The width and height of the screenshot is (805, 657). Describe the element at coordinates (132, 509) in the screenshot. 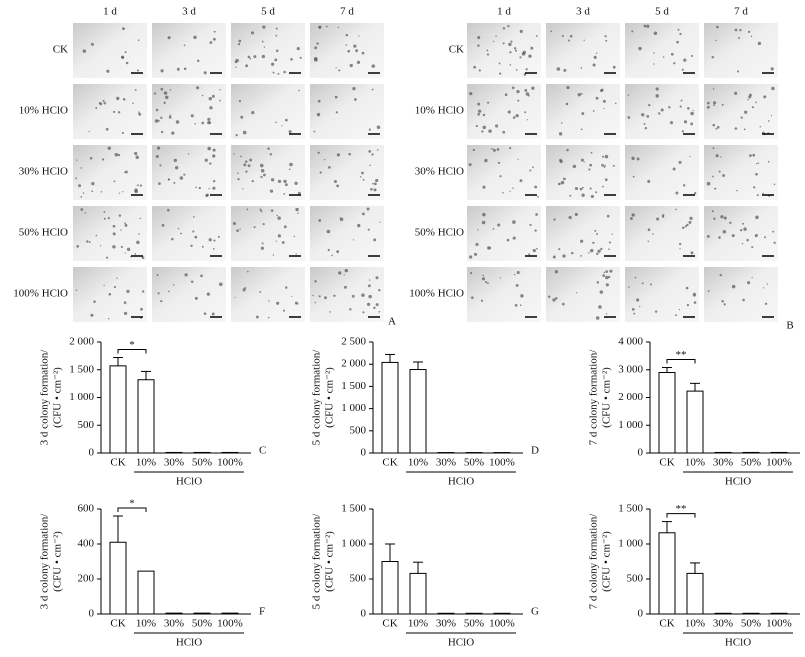

I see `significance-bracket` at that location.